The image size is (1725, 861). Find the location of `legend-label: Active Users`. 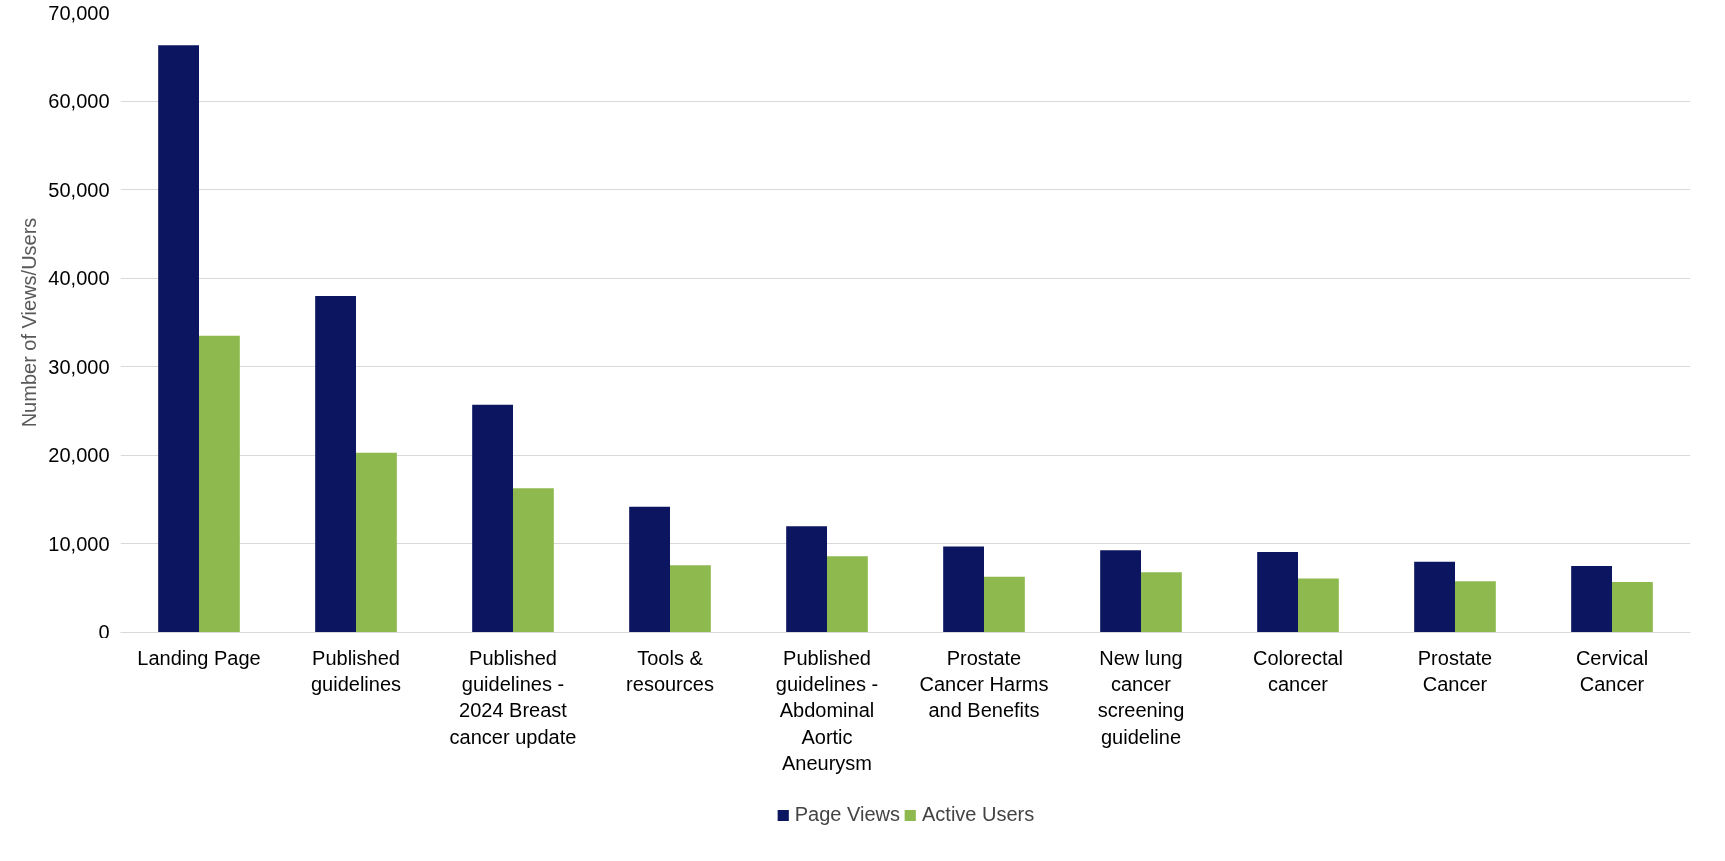

legend-label: Active Users is located at coordinates (978, 814).